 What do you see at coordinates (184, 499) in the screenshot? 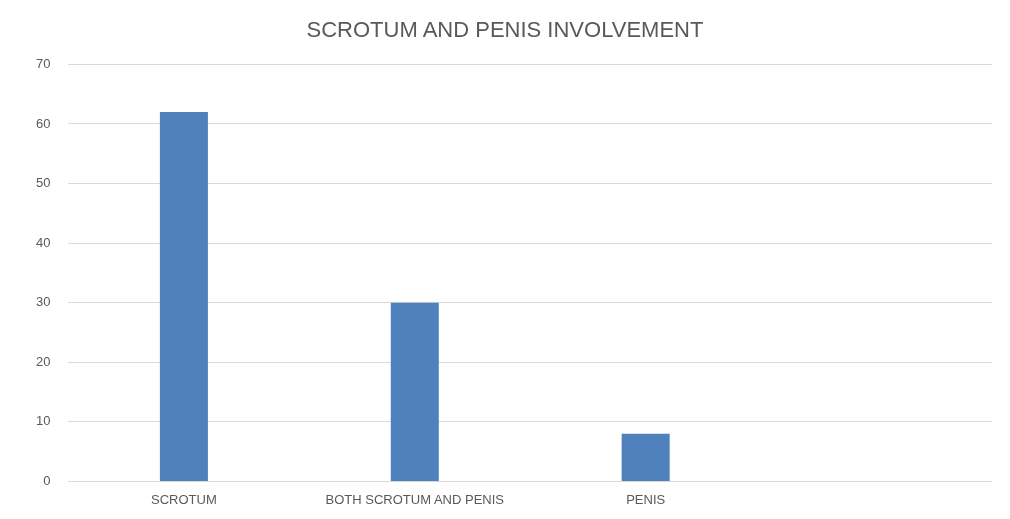
I see `x-tick-label: SCROTUM` at bounding box center [184, 499].